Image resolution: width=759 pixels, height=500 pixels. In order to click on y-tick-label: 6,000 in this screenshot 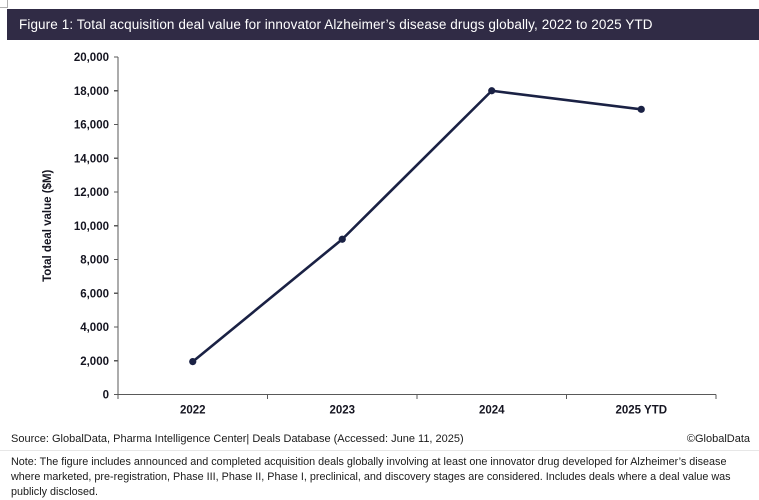, I will do `click(94, 294)`.